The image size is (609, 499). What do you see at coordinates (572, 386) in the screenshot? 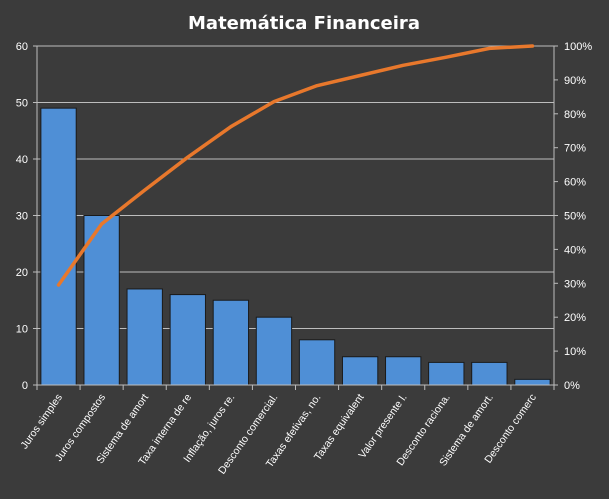
I see `y2-tick-label: 0%` at bounding box center [572, 386].